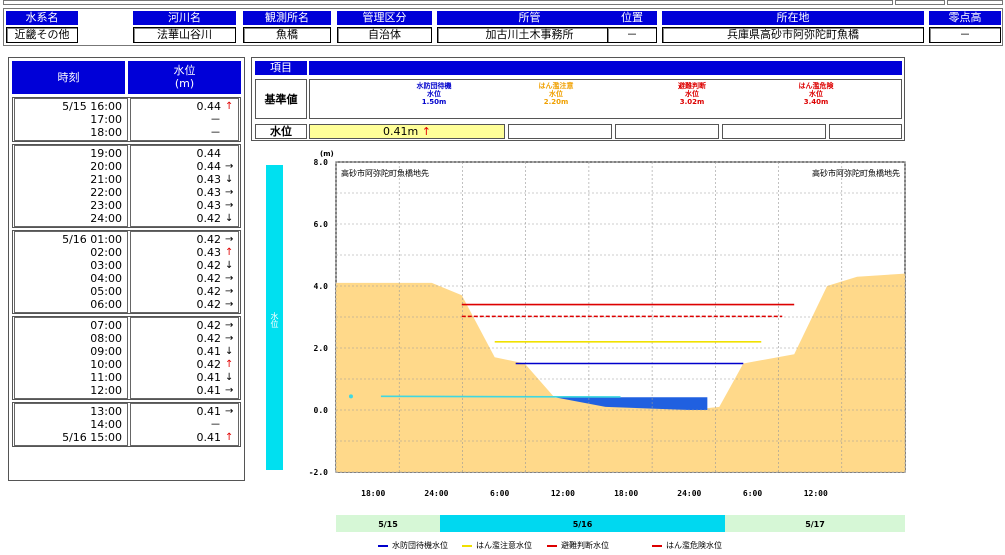  Describe the element at coordinates (318, 472) in the screenshot. I see `y-tick-label: -2.0` at that location.